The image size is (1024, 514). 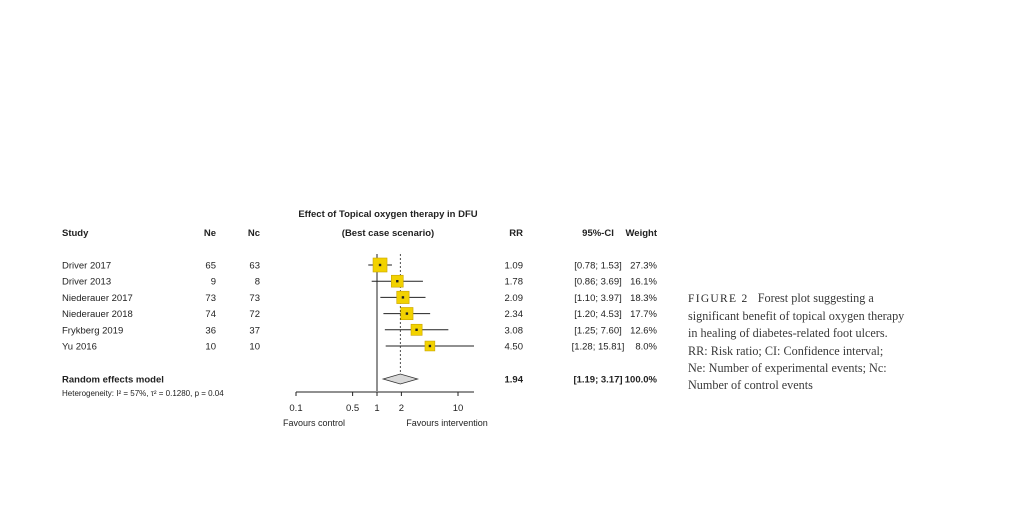 What do you see at coordinates (403, 297) in the screenshot?
I see `study-row-3-point` at bounding box center [403, 297].